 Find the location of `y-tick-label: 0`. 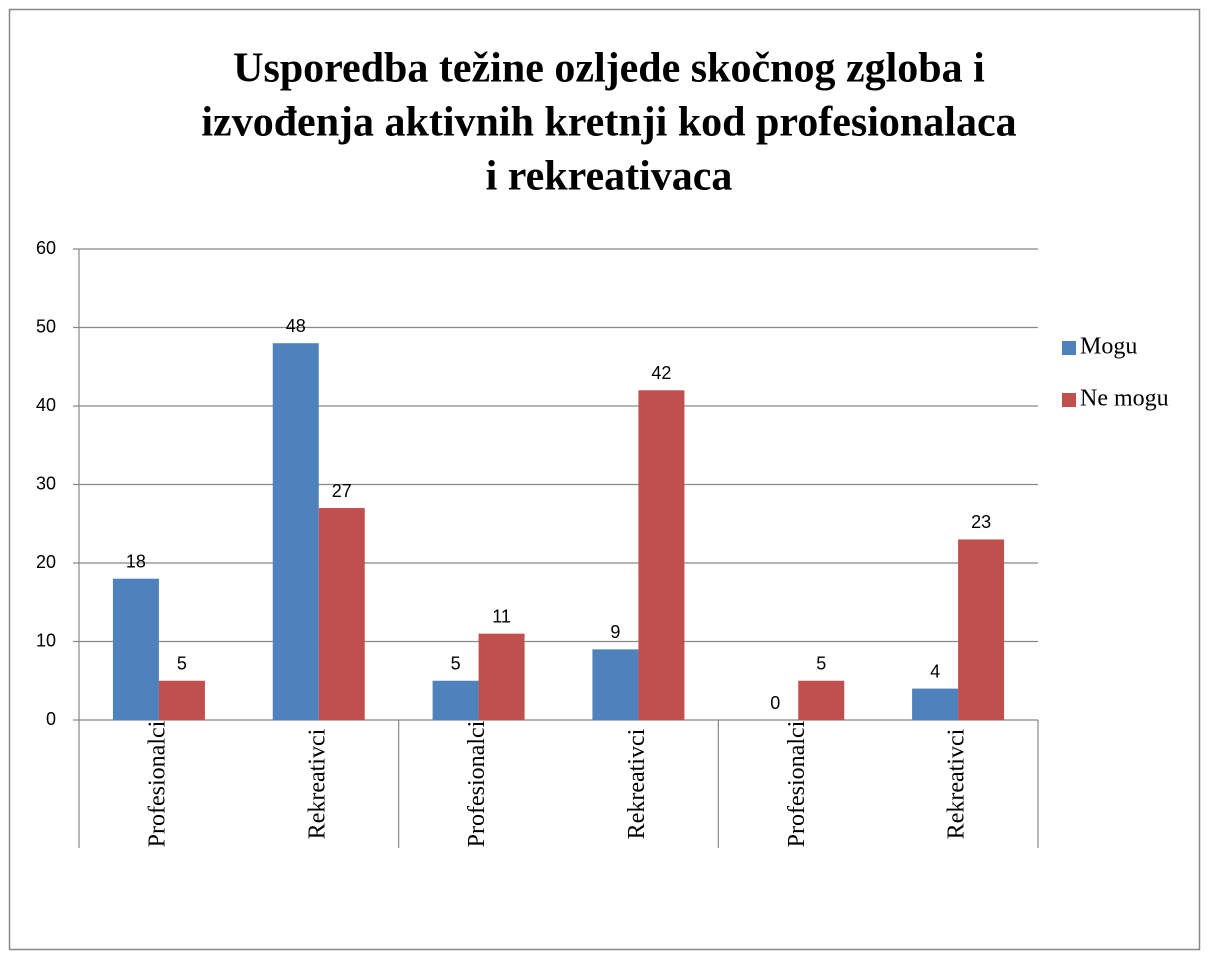

y-tick-label: 0 is located at coordinates (51, 719).